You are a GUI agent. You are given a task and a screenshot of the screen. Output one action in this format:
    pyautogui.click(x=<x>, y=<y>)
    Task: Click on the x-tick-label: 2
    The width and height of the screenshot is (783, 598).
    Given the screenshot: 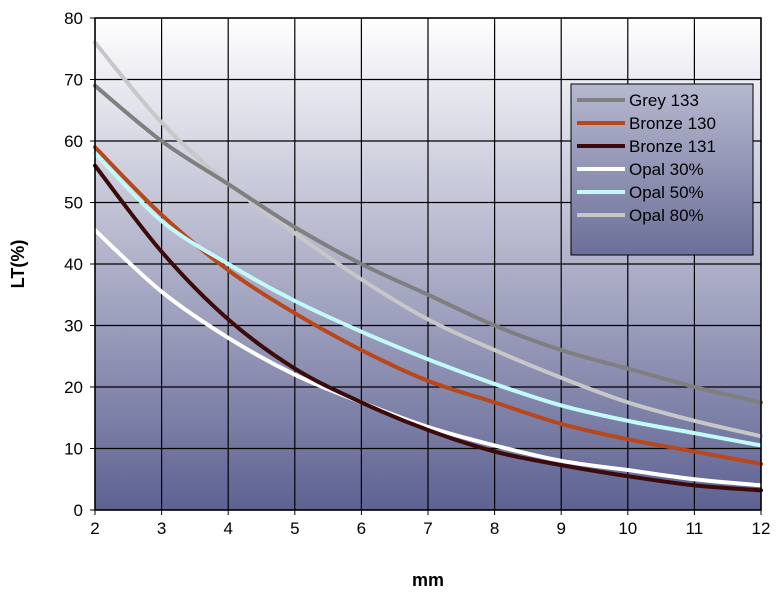 What is the action you would take?
    pyautogui.click(x=94, y=528)
    